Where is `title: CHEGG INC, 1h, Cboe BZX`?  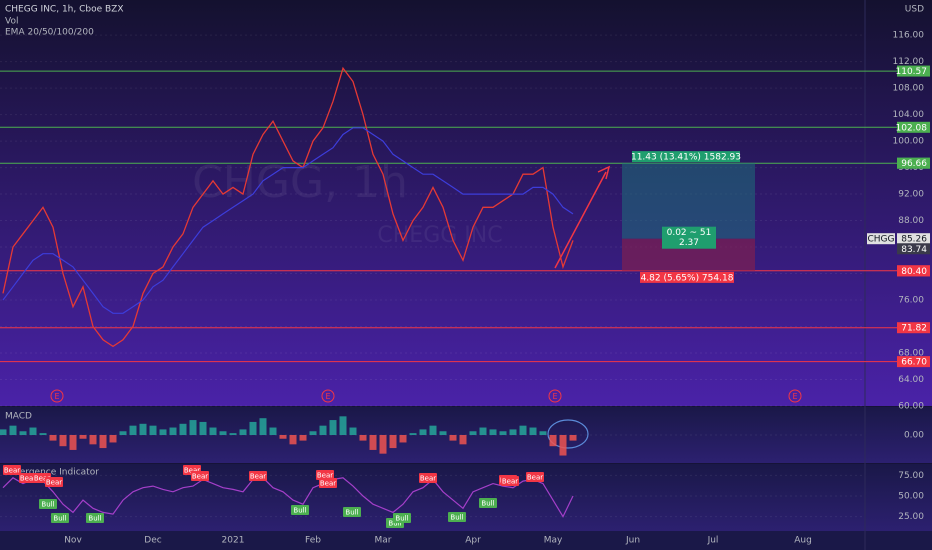
title: CHEGG INC, 1h, Cboe BZX is located at coordinates (64, 10).